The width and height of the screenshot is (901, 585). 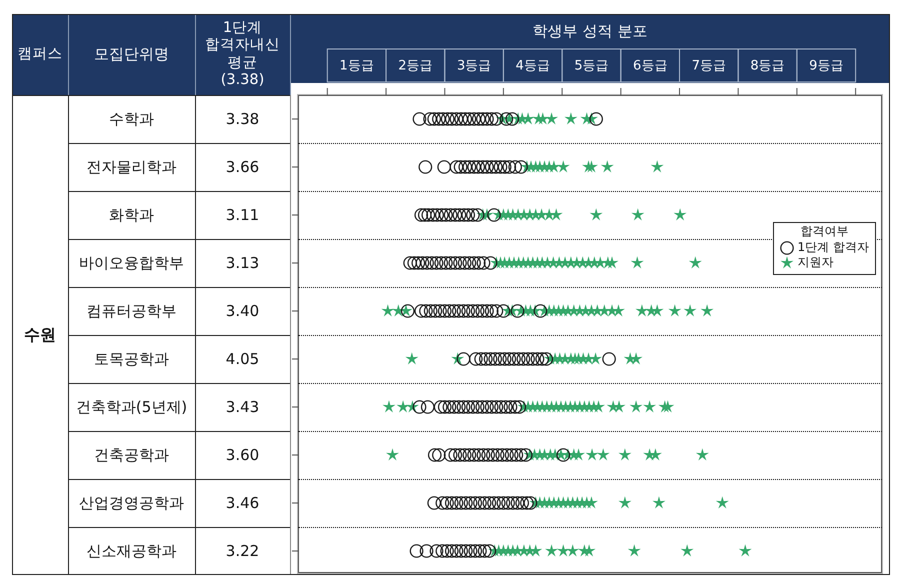 I want to click on text: 3.22, so click(x=242, y=551).